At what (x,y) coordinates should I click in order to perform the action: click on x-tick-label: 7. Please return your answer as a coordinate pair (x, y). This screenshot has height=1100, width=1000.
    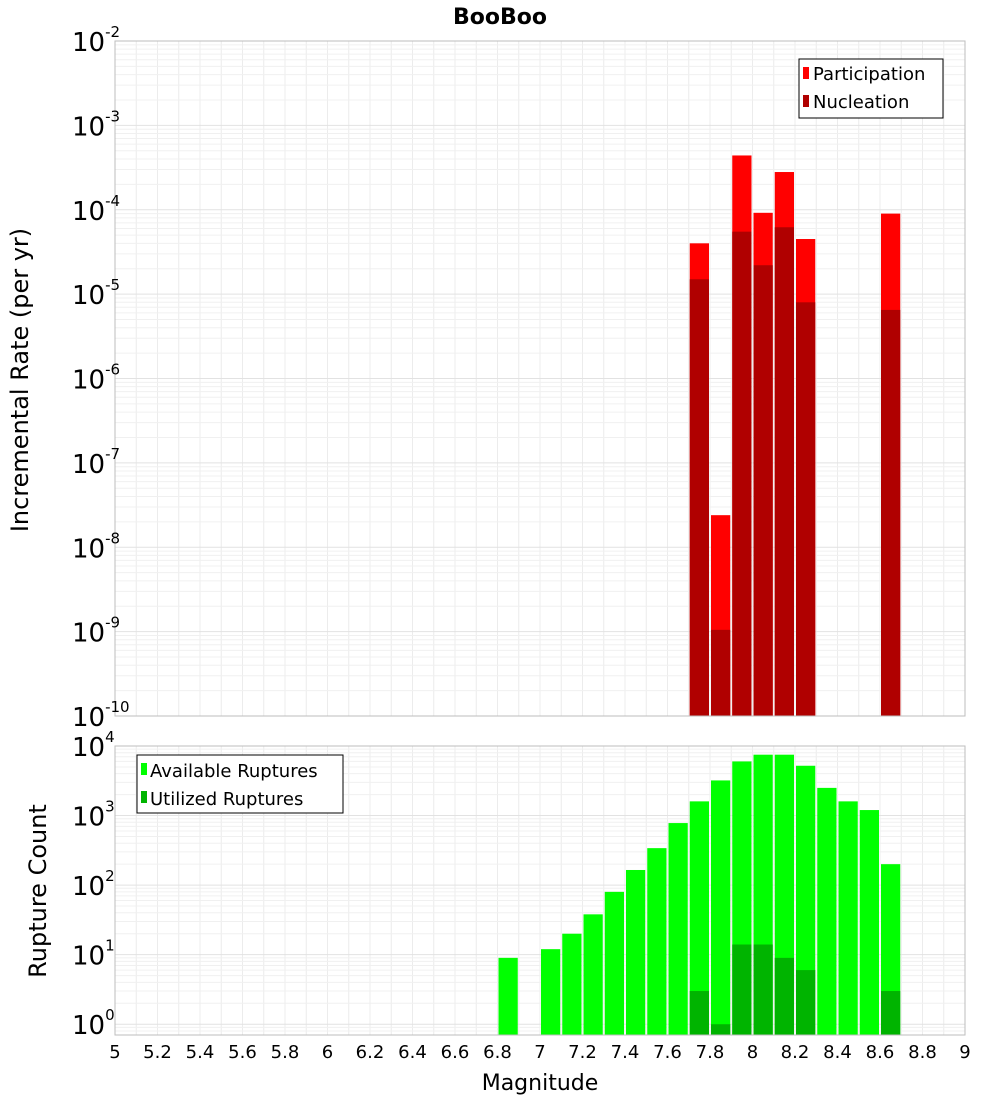
    Looking at the image, I should click on (539, 1052).